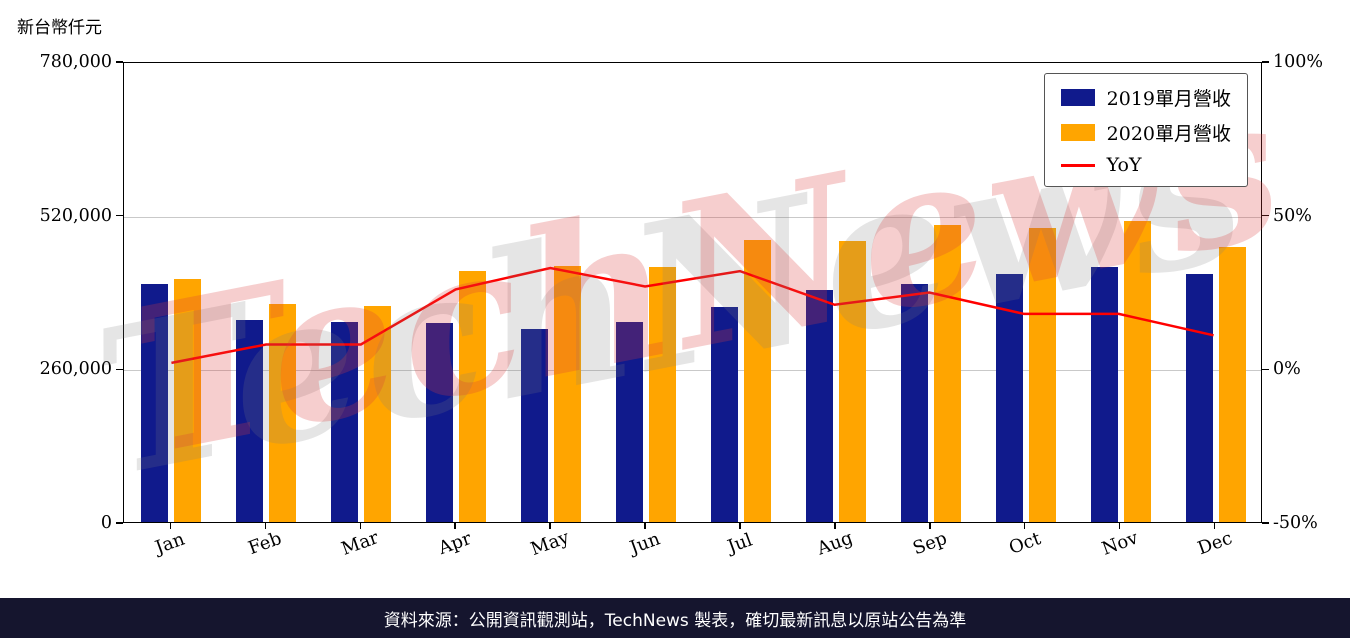  What do you see at coordinates (929, 543) in the screenshot?
I see `x-axis-tick-label: Sep` at bounding box center [929, 543].